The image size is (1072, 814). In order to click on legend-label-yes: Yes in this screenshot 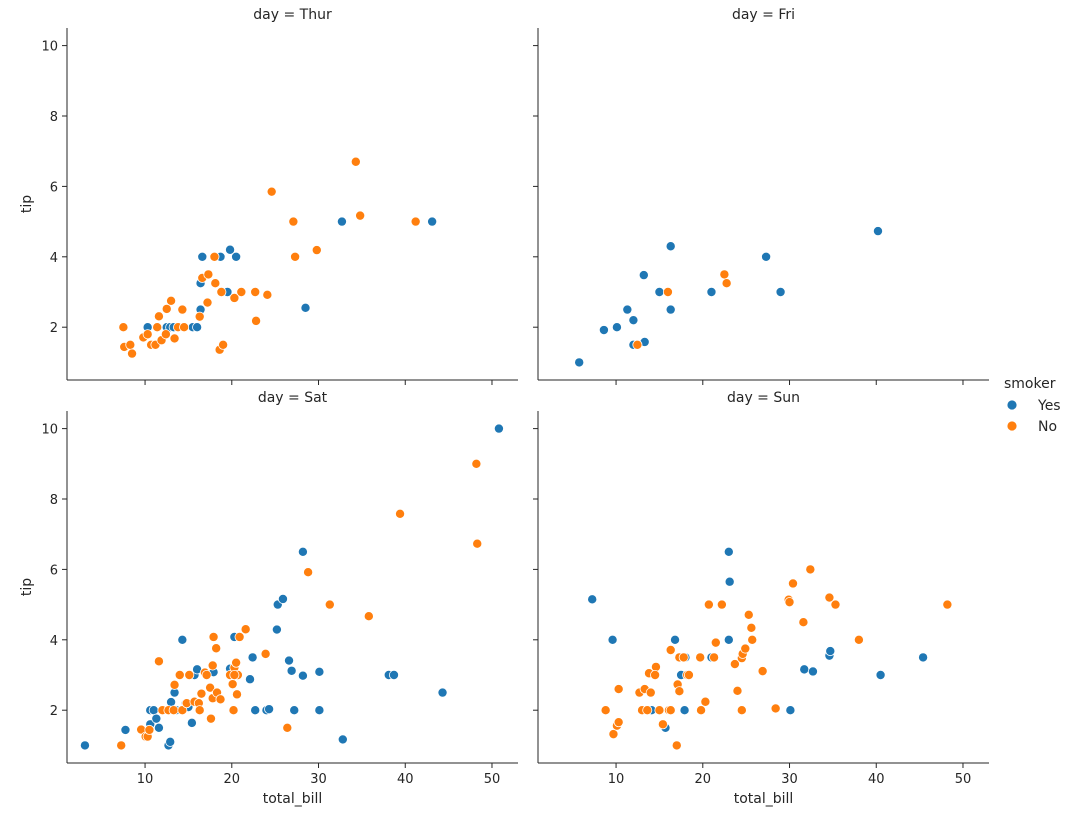, I will do `click(1049, 406)`.